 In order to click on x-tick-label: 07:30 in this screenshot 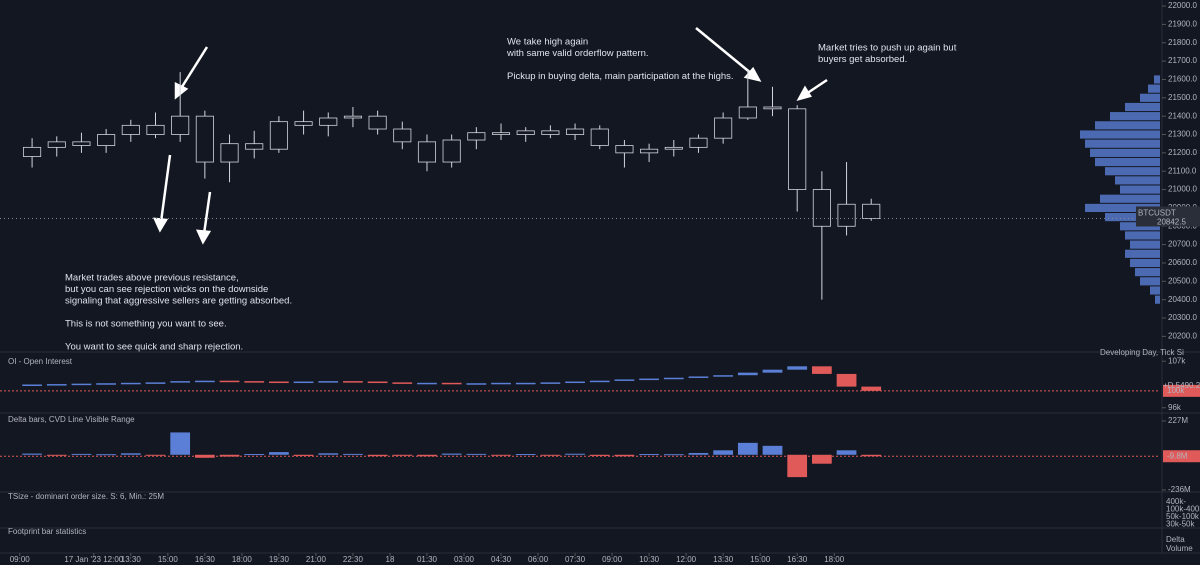, I will do `click(575, 559)`.